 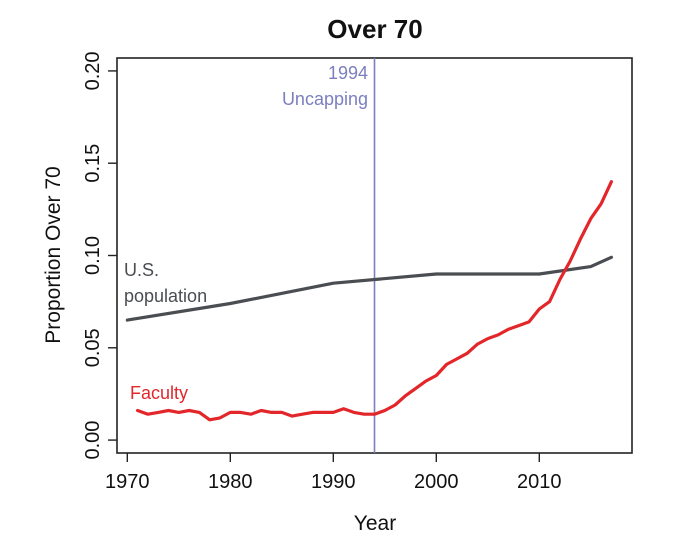 I want to click on y-tick-label: 0.00, so click(x=93, y=440).